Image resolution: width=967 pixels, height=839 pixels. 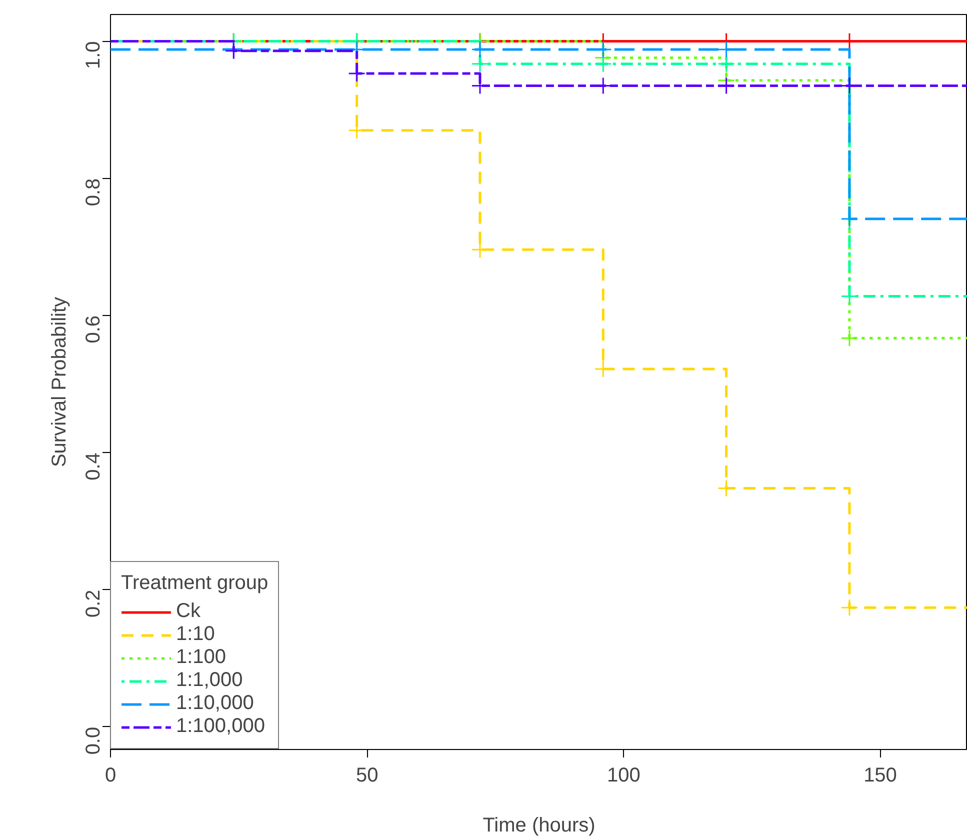 I want to click on x-tick-label: 100, so click(x=623, y=775).